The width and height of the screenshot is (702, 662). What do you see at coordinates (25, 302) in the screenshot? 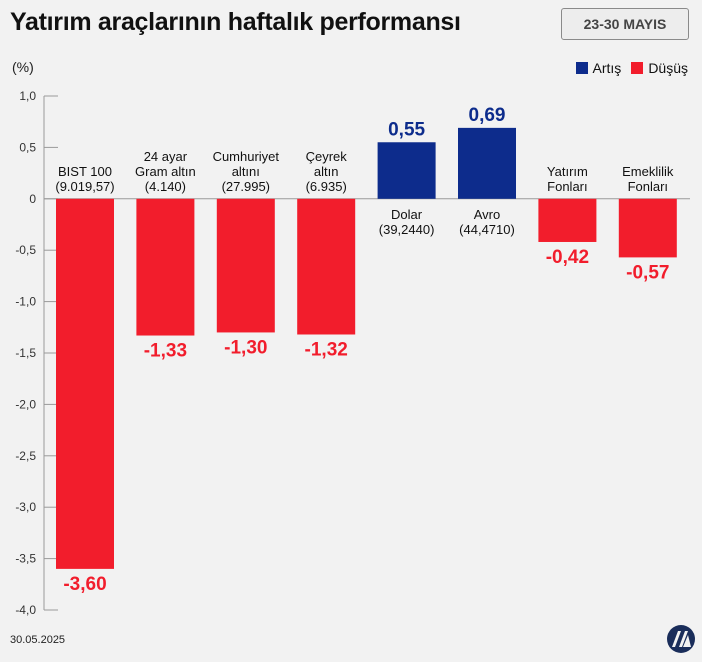
I see `y-tick-label: -1,0` at bounding box center [25, 302].